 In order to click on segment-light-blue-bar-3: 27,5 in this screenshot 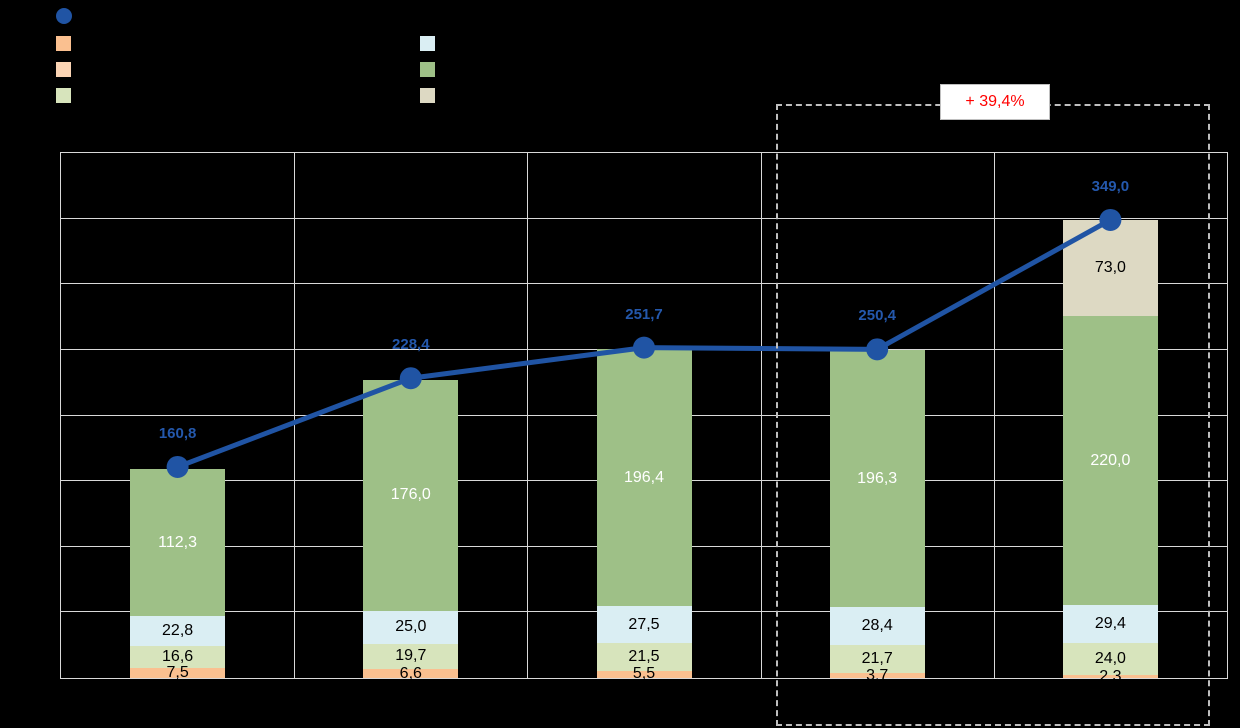, I will do `click(644, 624)`.